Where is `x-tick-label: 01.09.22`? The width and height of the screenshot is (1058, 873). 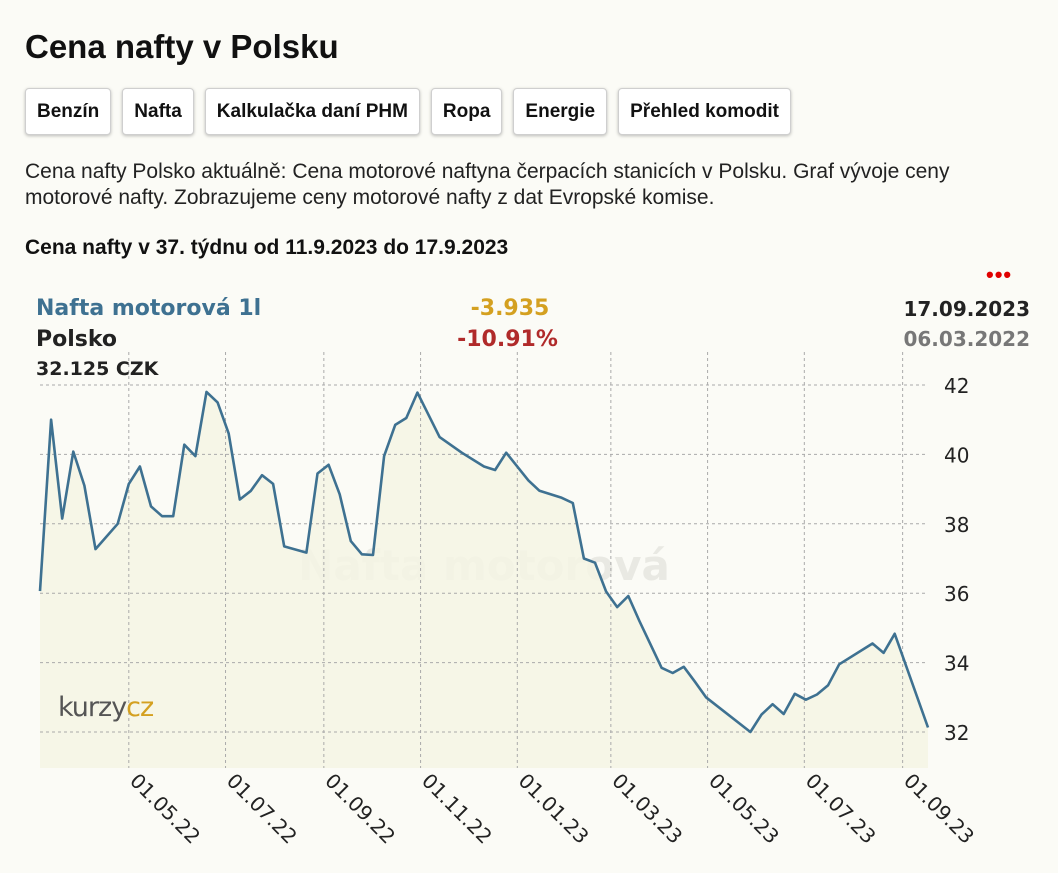
x-tick-label: 01.09.22 is located at coordinates (360, 809).